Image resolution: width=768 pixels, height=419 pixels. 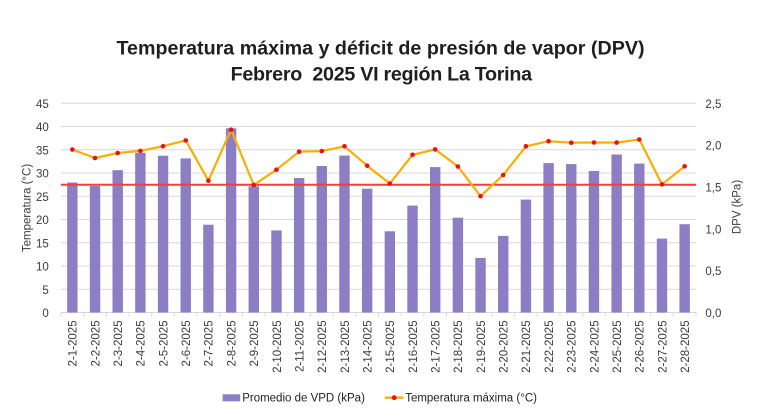 What do you see at coordinates (74, 343) in the screenshot?
I see `svg-text: 2-1-2025` at bounding box center [74, 343].